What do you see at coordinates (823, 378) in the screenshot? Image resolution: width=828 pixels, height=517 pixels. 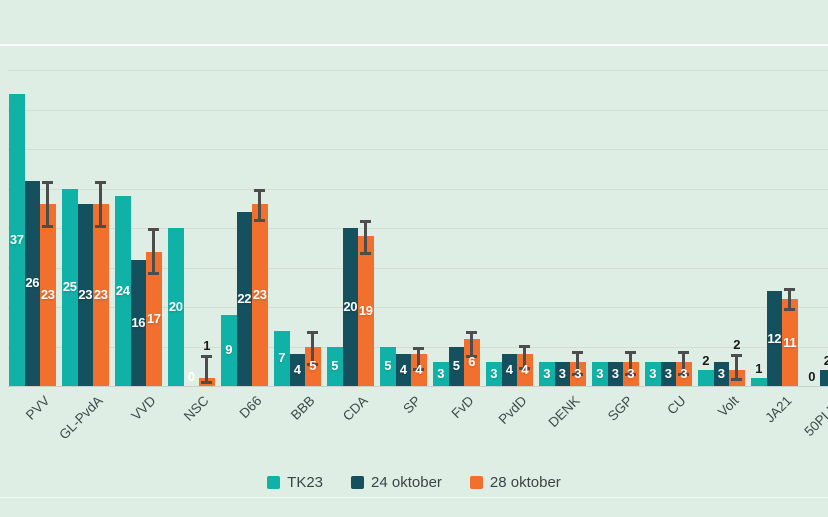 I see `bar-24-oktober-50PLUS` at bounding box center [823, 378].